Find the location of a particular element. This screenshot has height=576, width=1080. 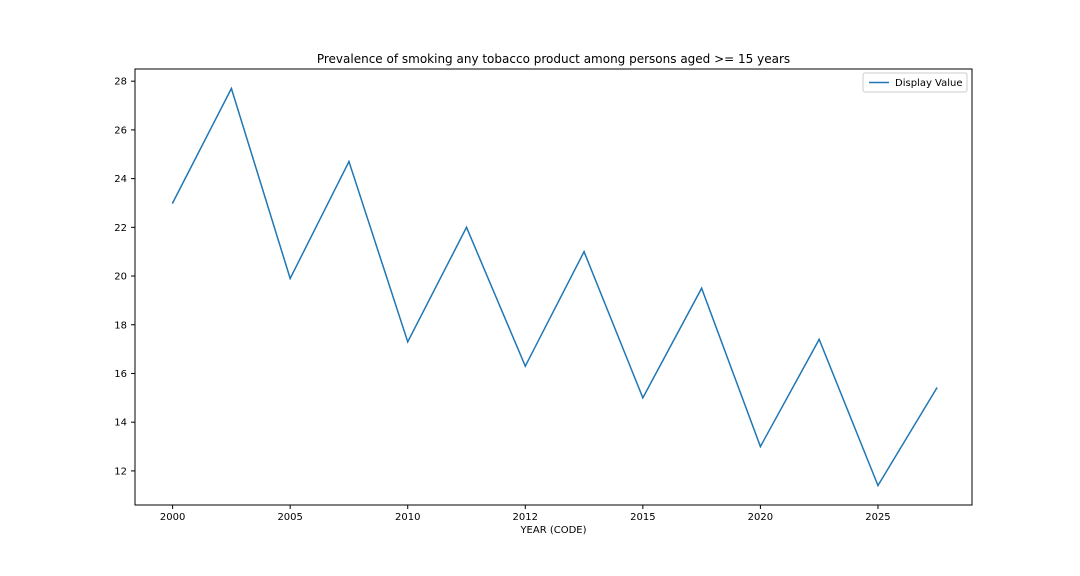

x-tick-label: 2005 is located at coordinates (289, 517).